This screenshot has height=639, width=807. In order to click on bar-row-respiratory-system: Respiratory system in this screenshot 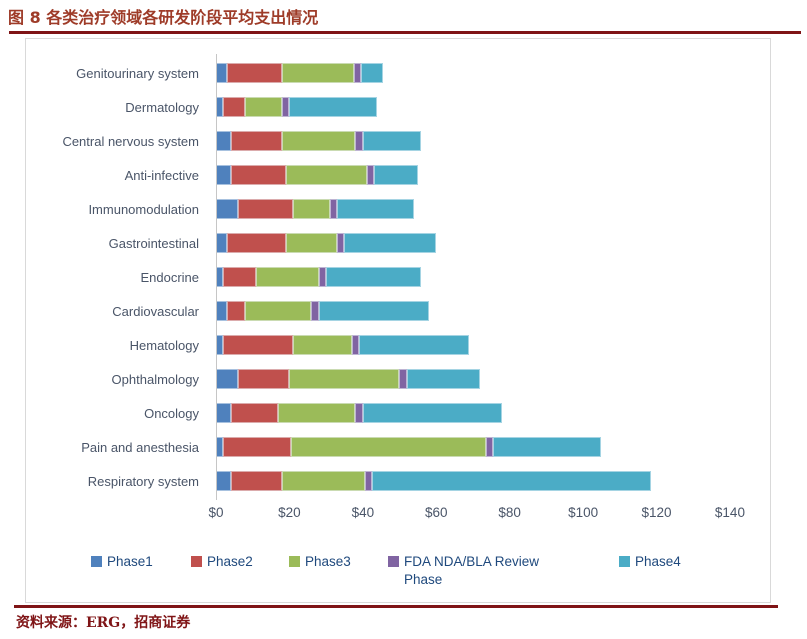, I will do `click(398, 481)`.